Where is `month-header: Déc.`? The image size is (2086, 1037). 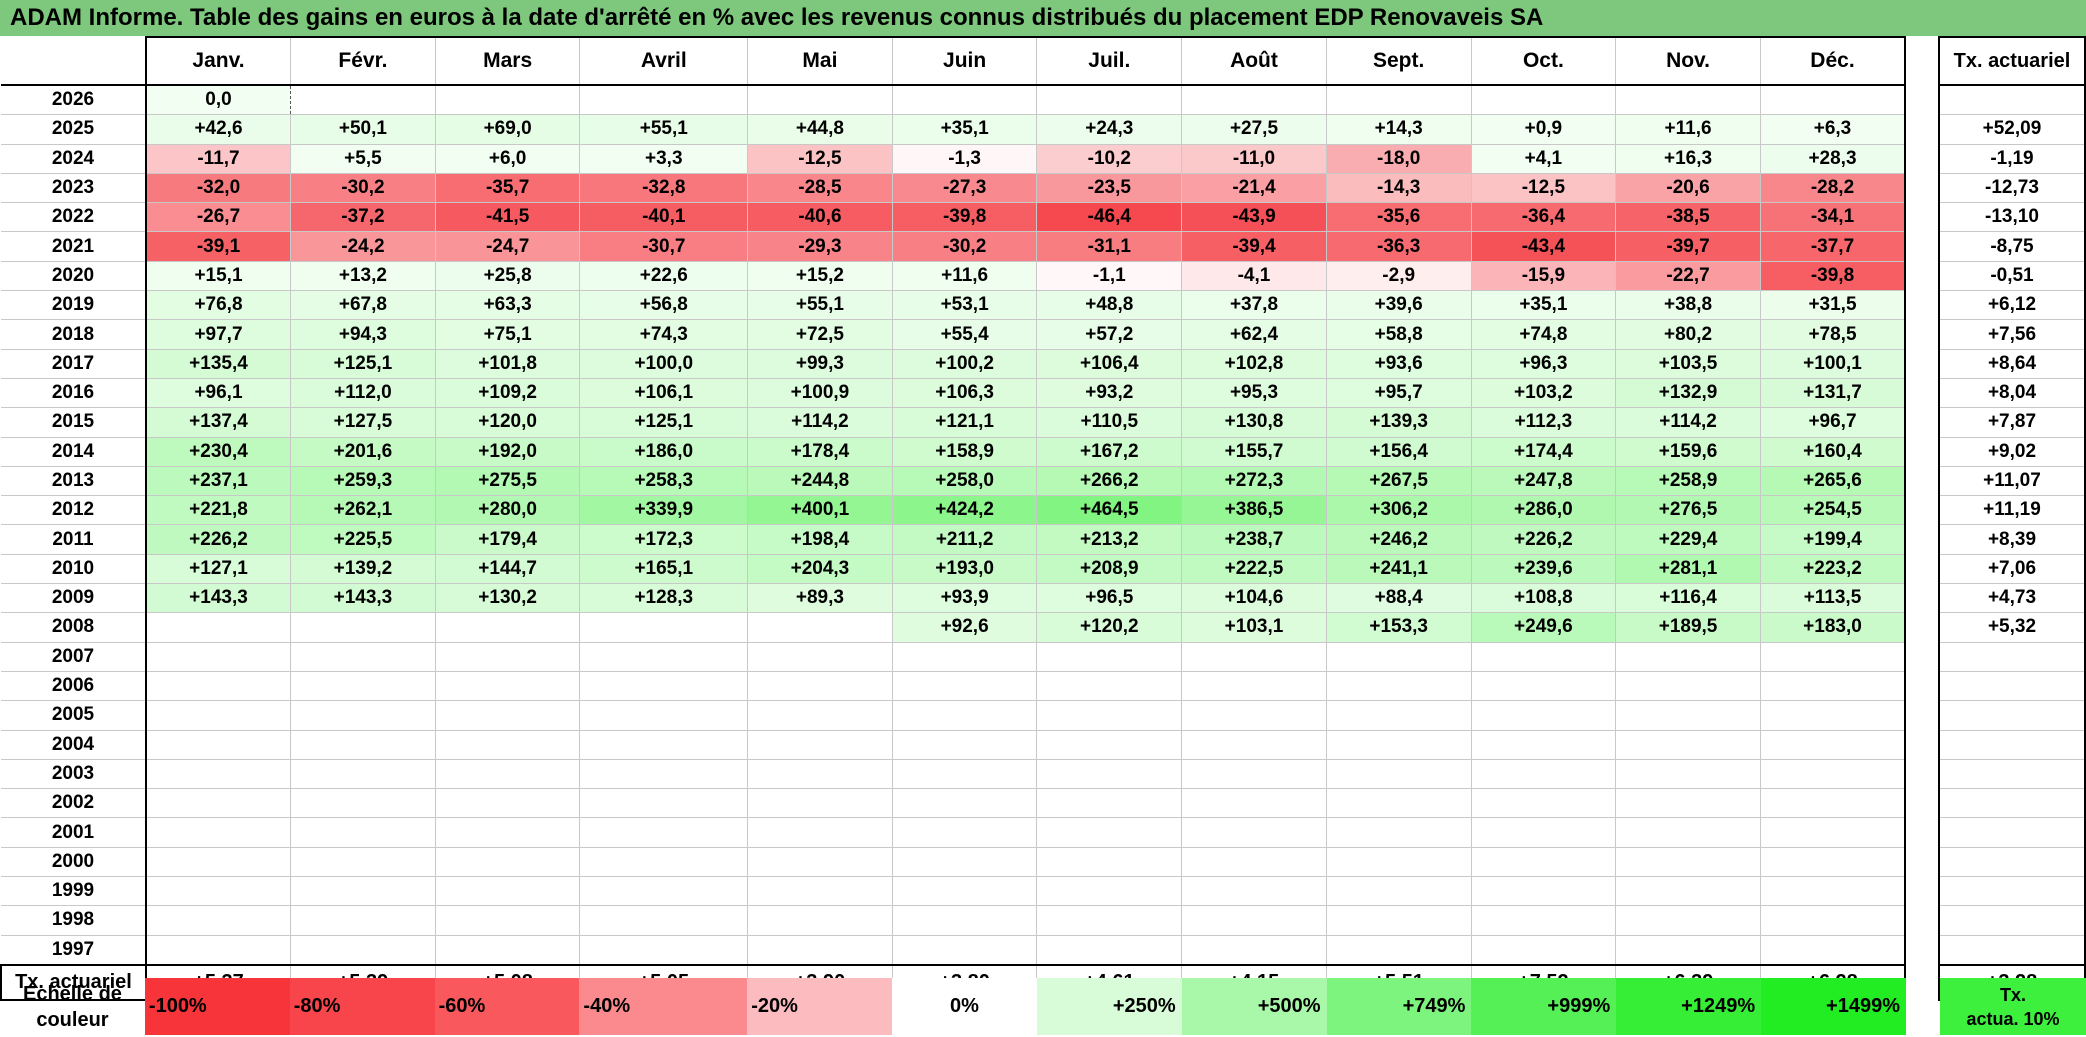 month-header: Déc. is located at coordinates (1833, 61).